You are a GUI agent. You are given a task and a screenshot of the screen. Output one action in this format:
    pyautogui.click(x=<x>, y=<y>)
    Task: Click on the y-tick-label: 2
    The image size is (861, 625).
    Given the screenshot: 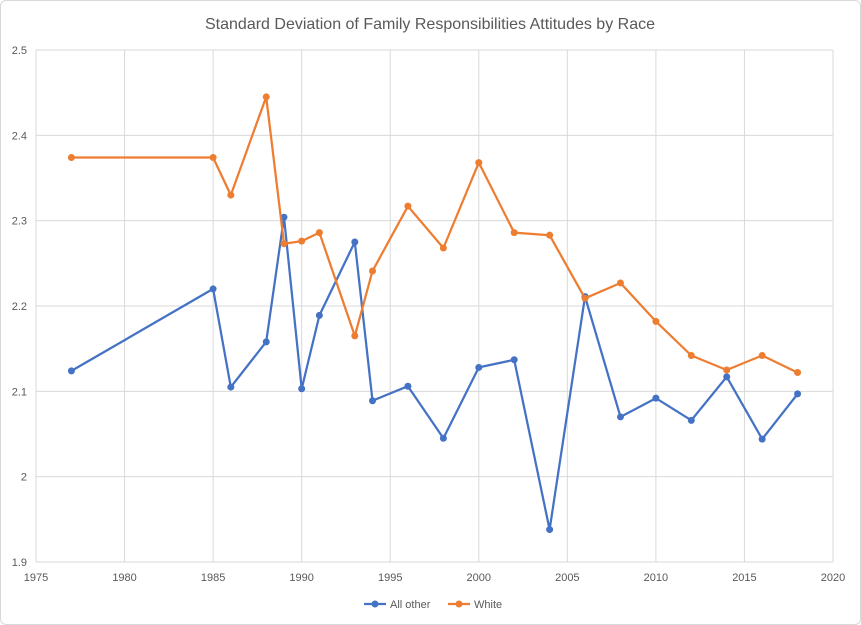 What is the action you would take?
    pyautogui.click(x=24, y=478)
    